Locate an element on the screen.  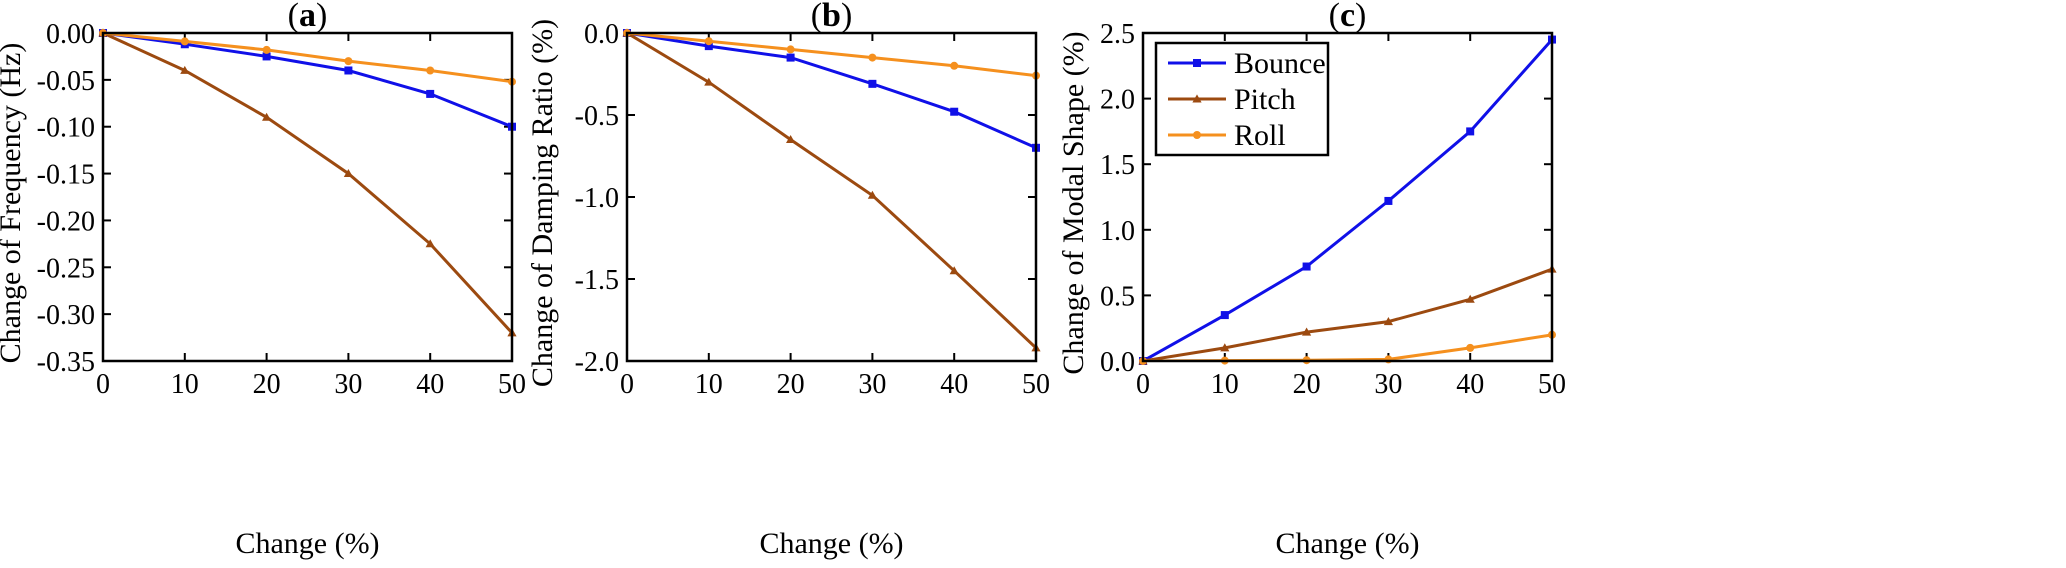
panel-b-ylabel: Change of Damping Ratio (%) is located at coordinates (542, 203).